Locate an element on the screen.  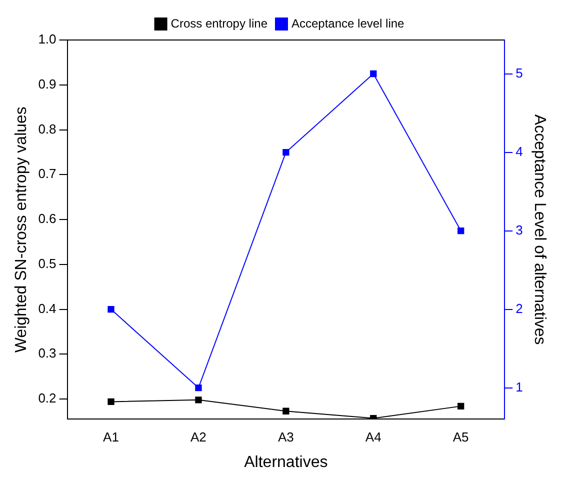
y2-tick-label: 5 is located at coordinates (519, 72).